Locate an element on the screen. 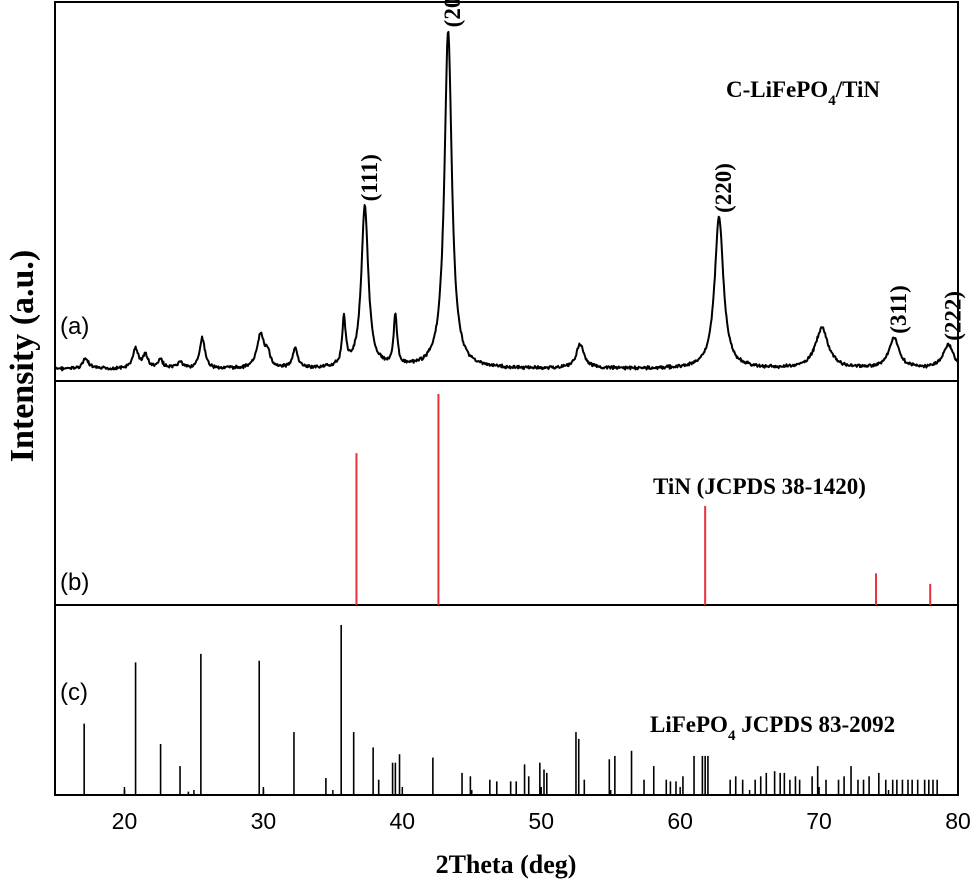  panel-b-tag: (b) is located at coordinates (74, 582).